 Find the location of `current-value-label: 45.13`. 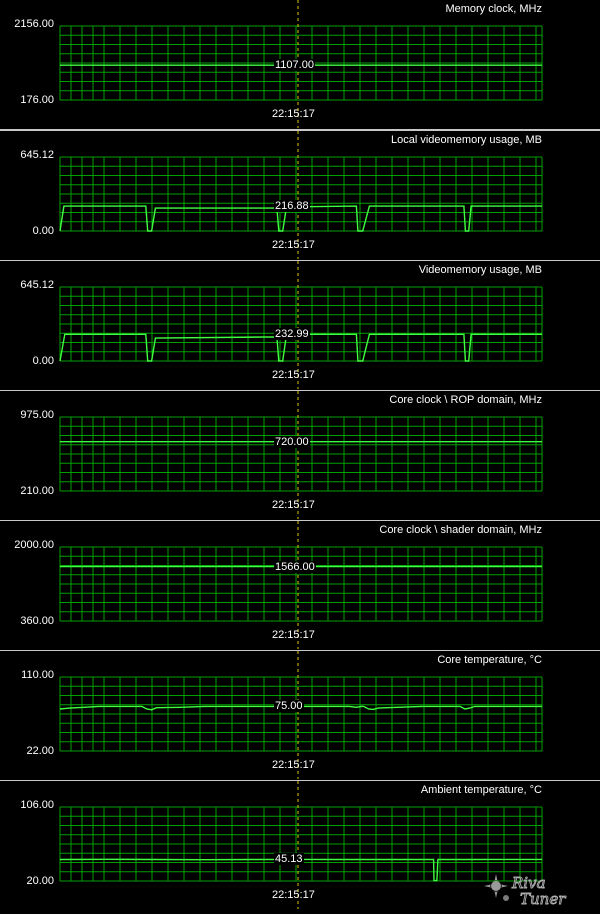

current-value-label: 45.13 is located at coordinates (289, 859).